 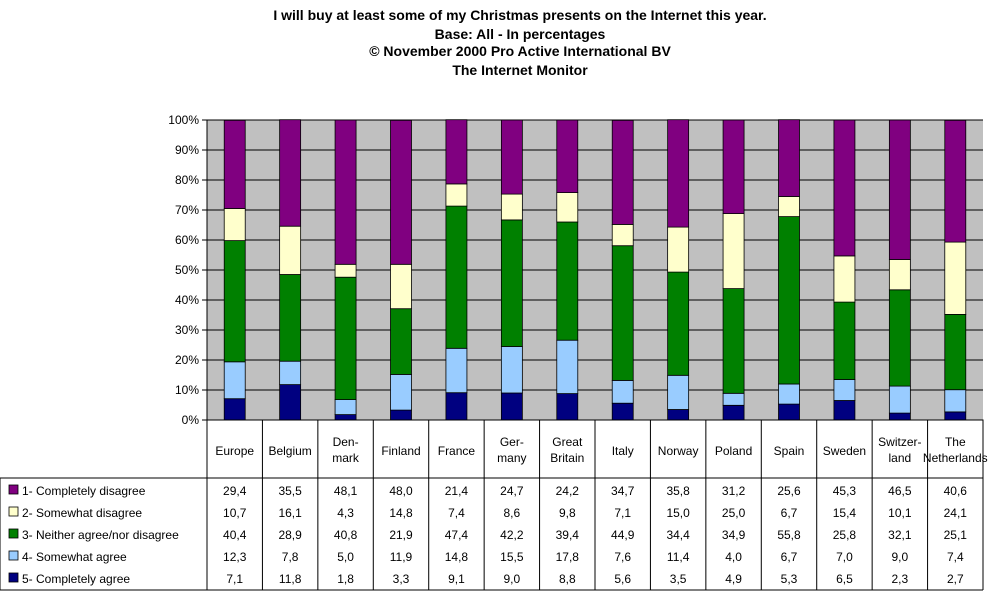 What do you see at coordinates (623, 491) in the screenshot?
I see `data-value-label: 34,7` at bounding box center [623, 491].